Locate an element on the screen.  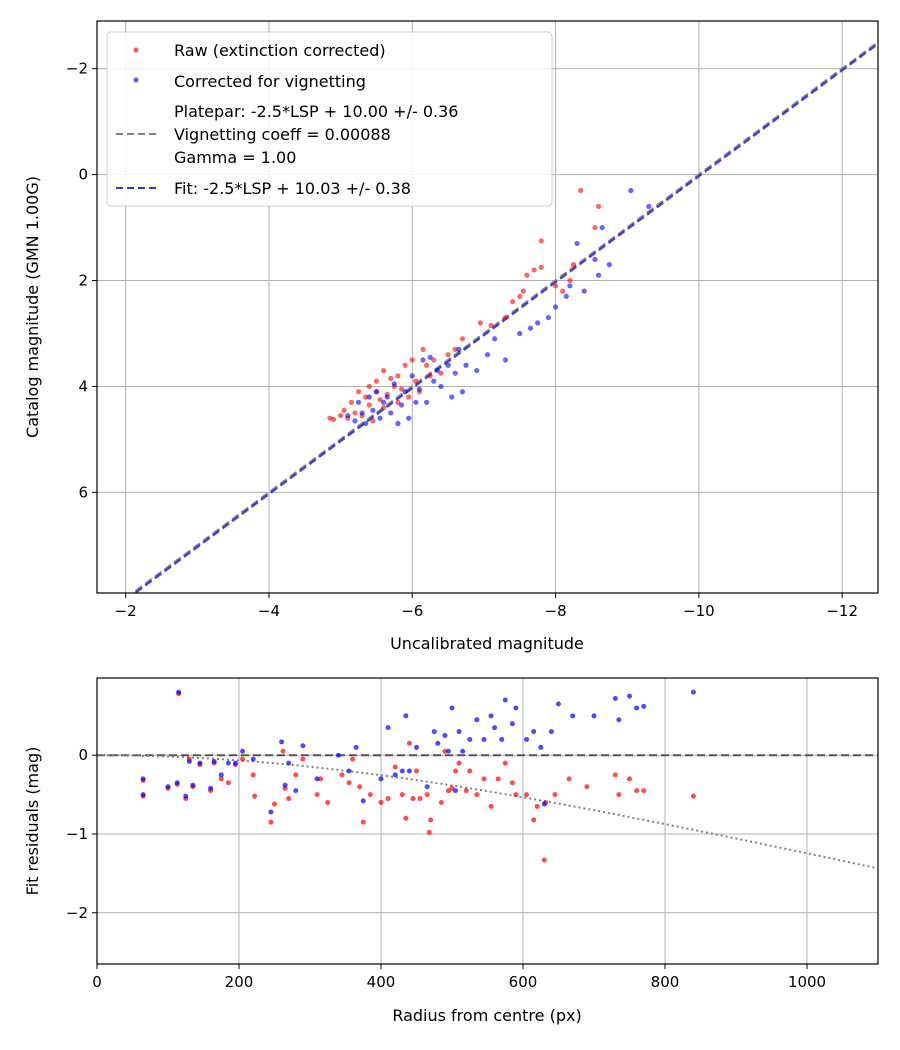
top-y-axis-label: Catalog magnitude (GMN 1.00G) is located at coordinates (32, 307).